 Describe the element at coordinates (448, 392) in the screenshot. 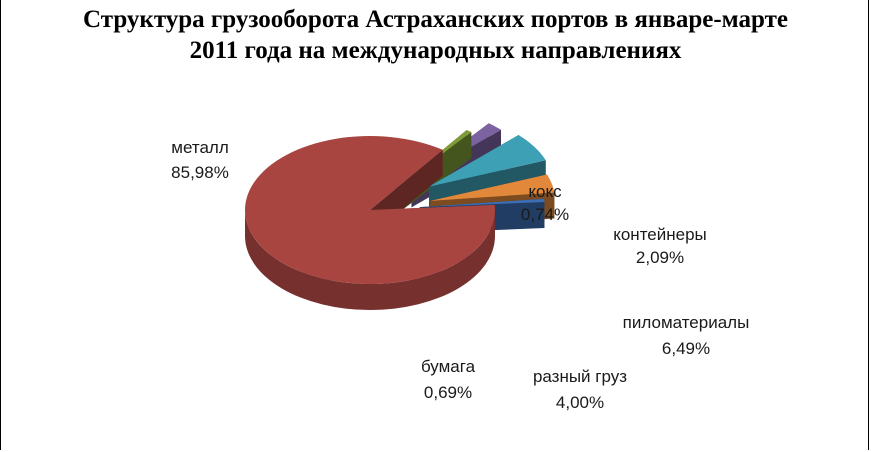

I see `slice-value-бумага: 0,69%` at that location.